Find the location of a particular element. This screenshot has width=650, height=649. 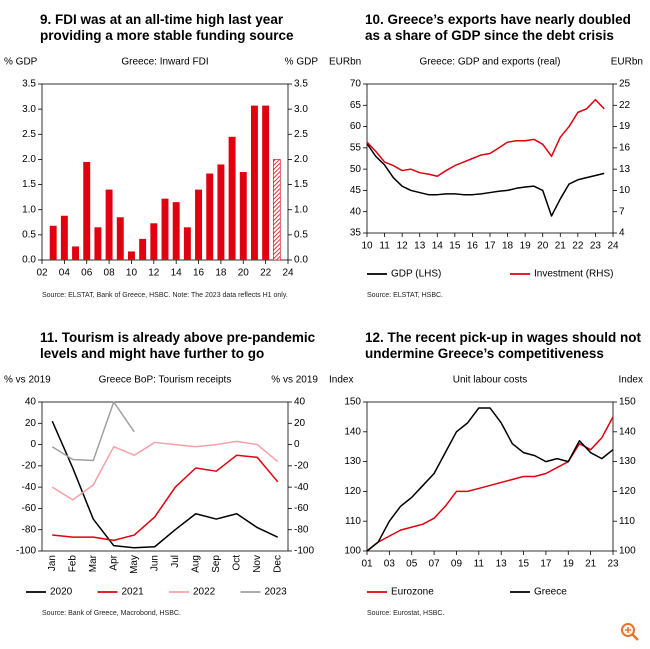

plot-frame is located at coordinates (490, 476).